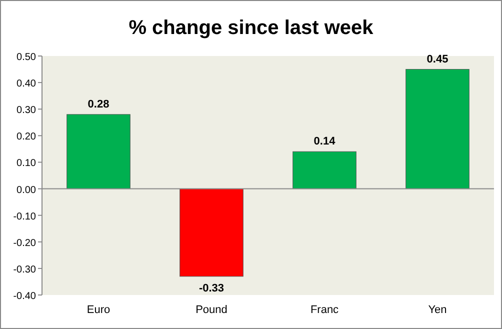 The image size is (502, 329). What do you see at coordinates (26, 190) in the screenshot?
I see `y-tick-label: 0.00` at bounding box center [26, 190].